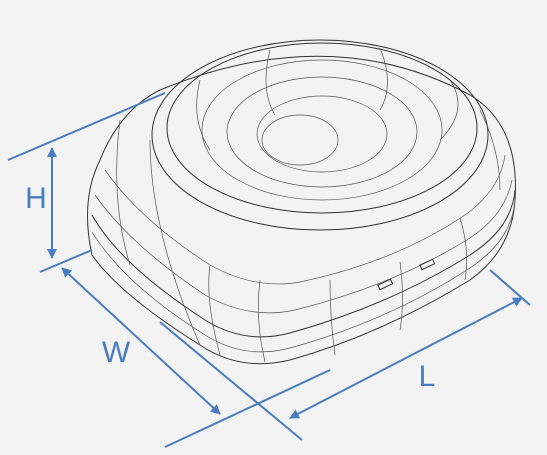 This screenshot has height=455, width=547. Describe the element at coordinates (427, 376) in the screenshot. I see `length-label: L` at that location.